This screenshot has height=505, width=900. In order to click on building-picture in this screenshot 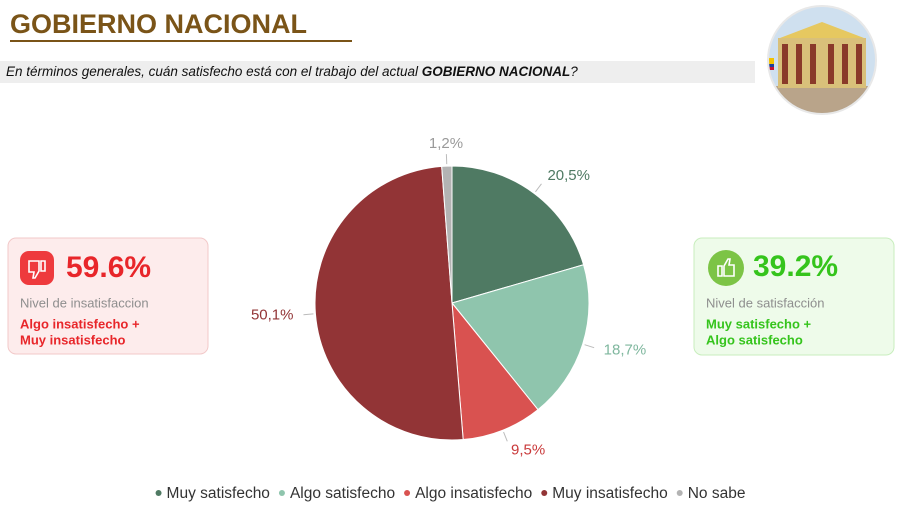, I will do `click(822, 60)`.